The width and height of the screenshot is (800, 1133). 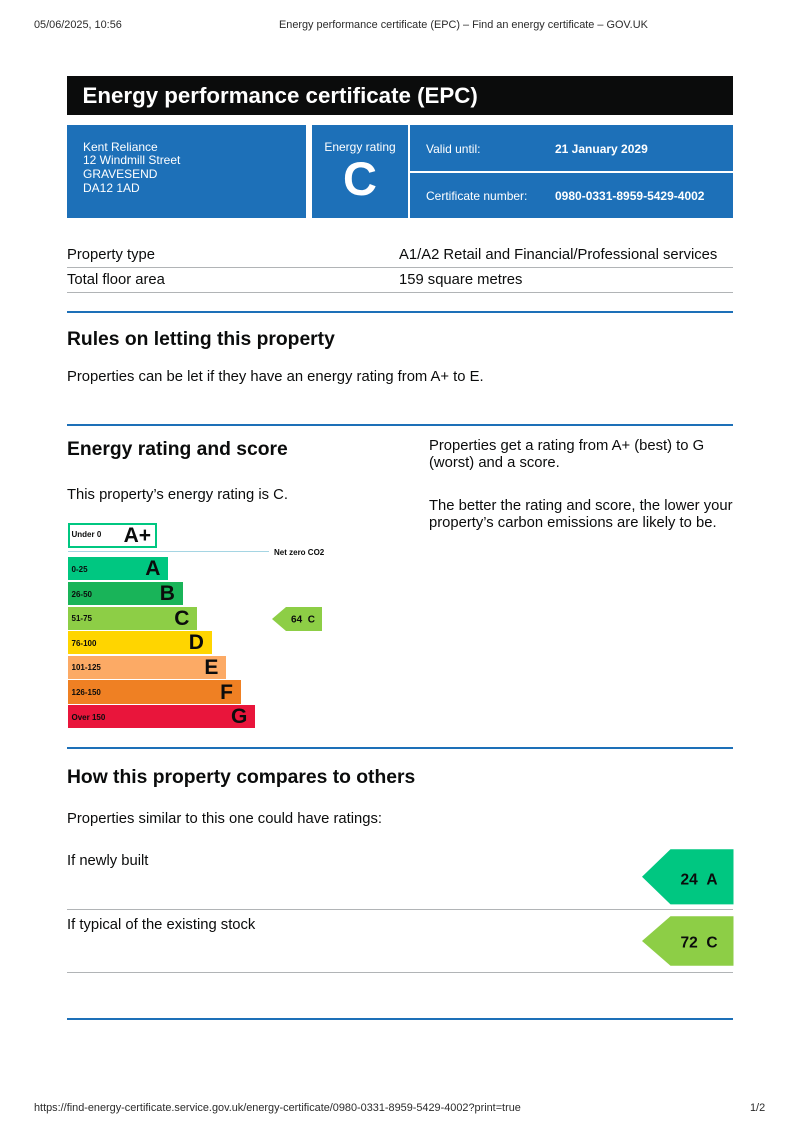 I want to click on svg-text: 24 A, so click(x=698, y=879).